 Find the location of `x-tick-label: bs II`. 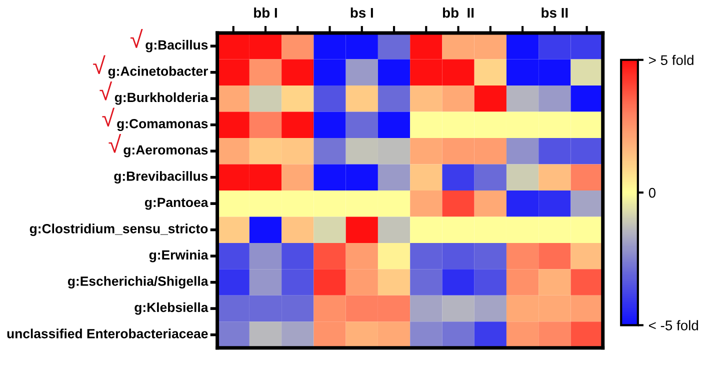

x-tick-label: bs II is located at coordinates (555, 13).